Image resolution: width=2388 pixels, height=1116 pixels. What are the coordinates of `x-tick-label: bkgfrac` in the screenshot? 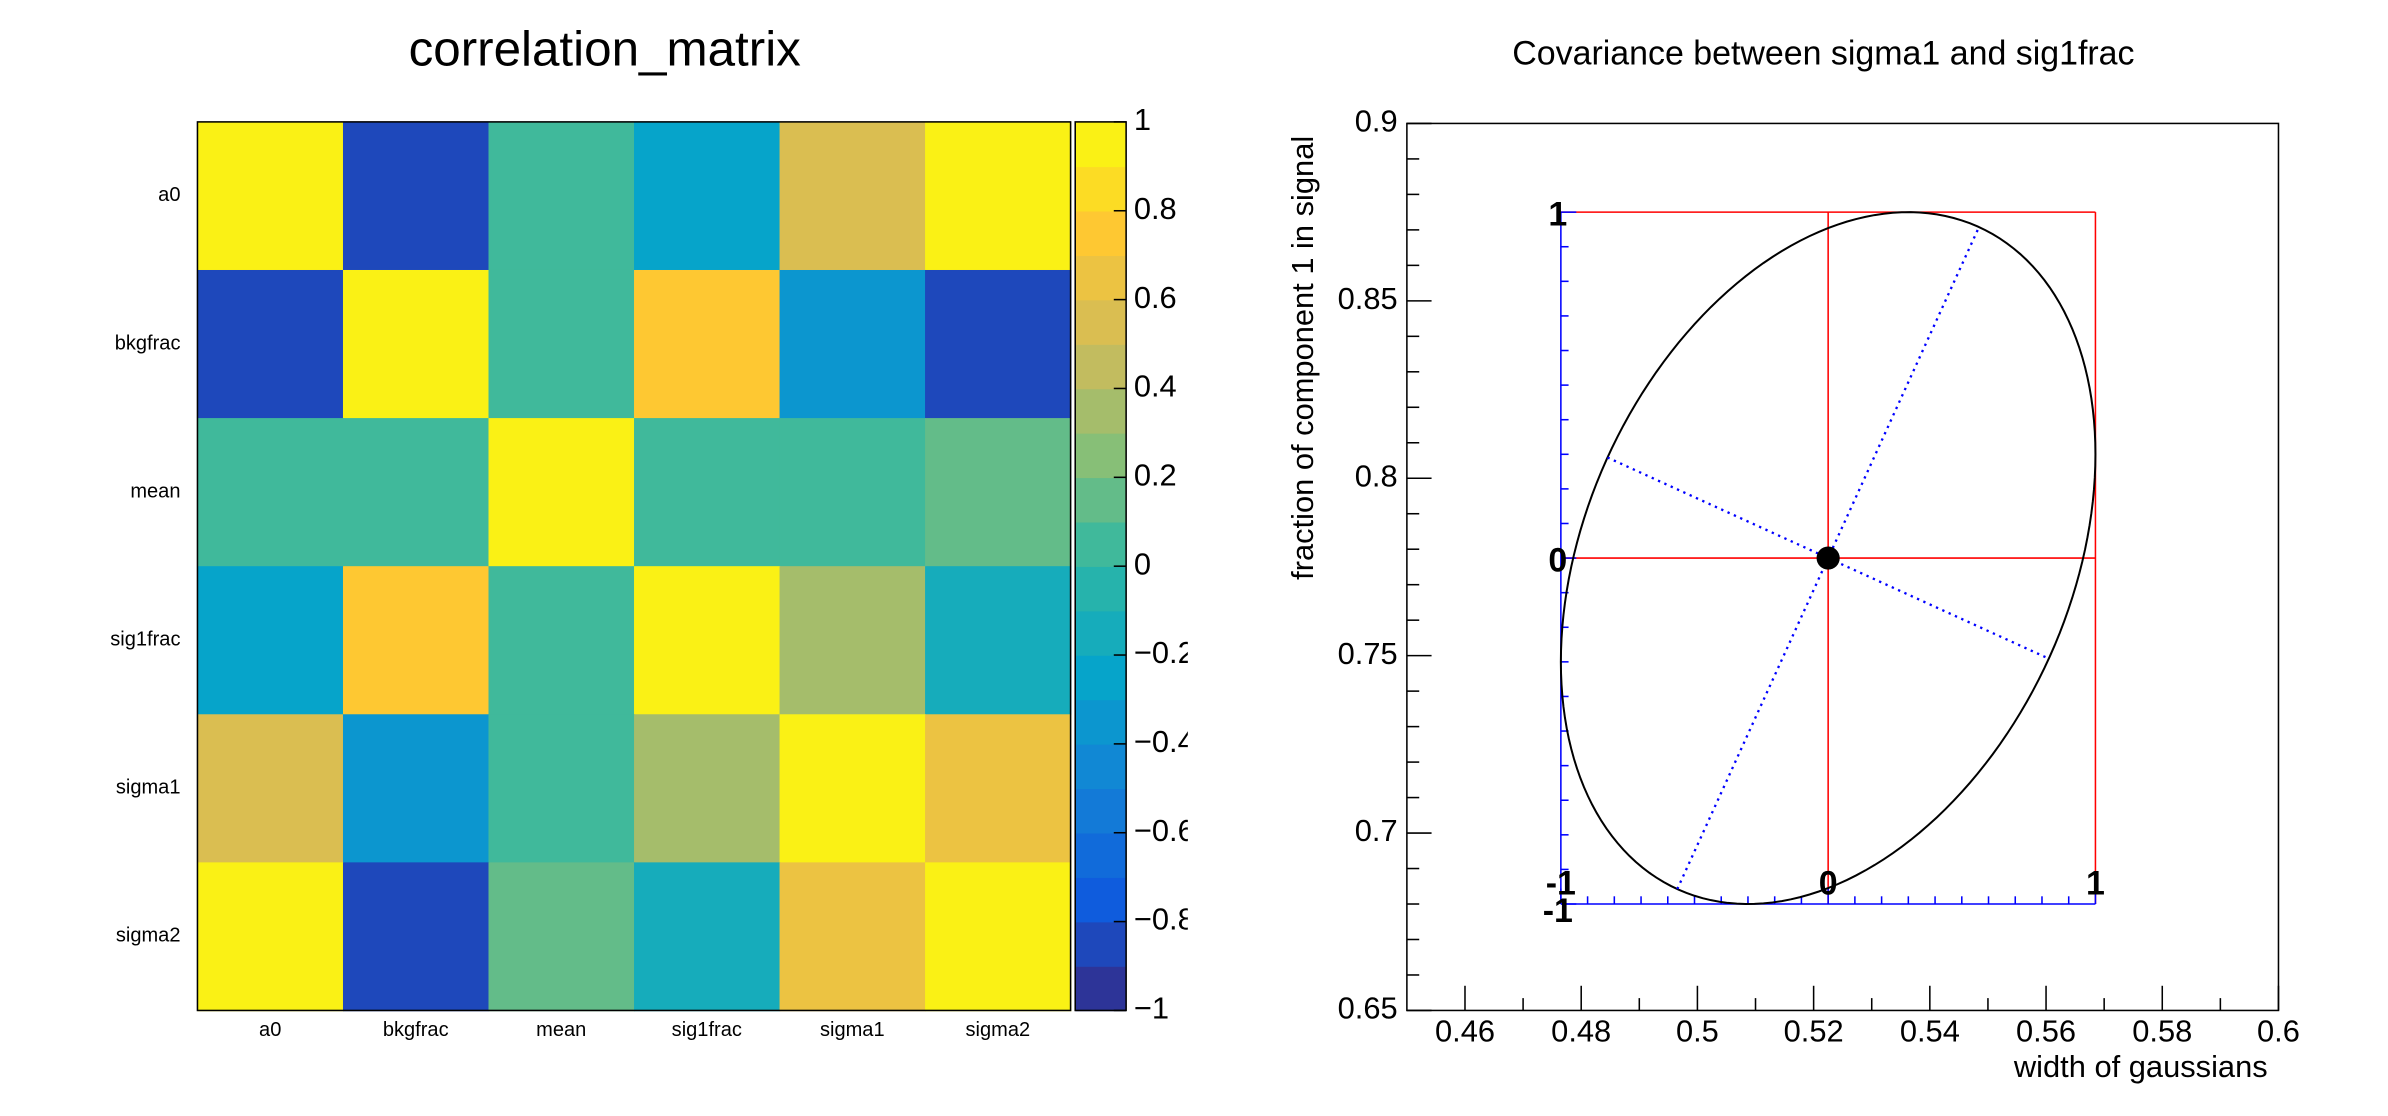 It's located at (416, 1030).